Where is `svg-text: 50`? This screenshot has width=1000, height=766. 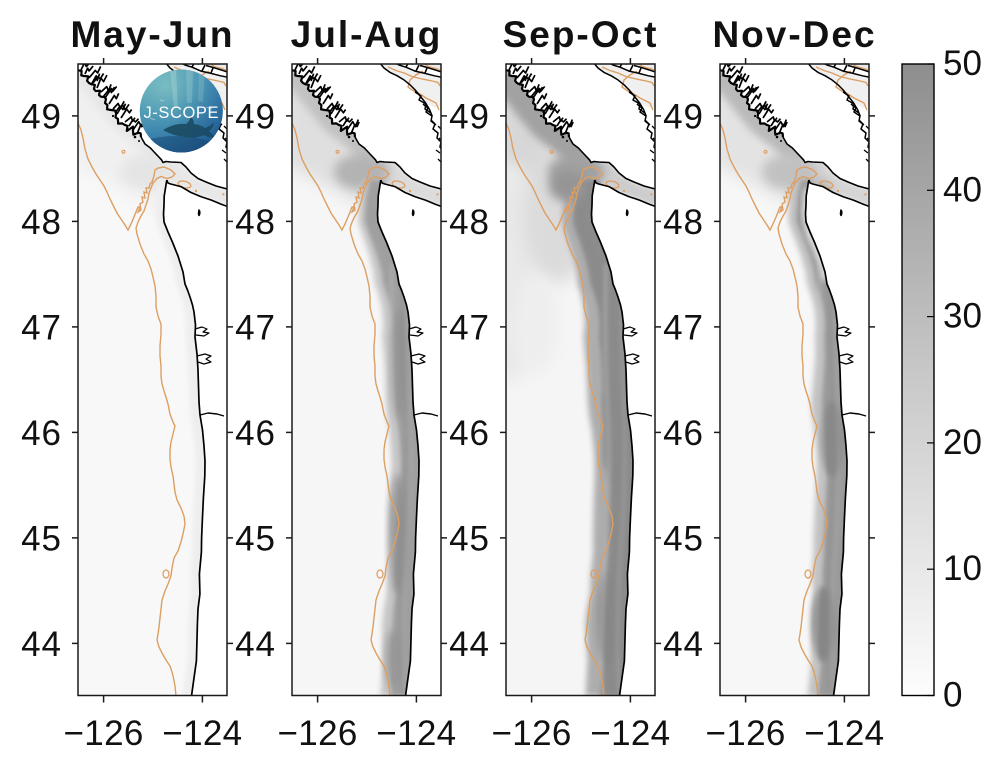
svg-text: 50 is located at coordinates (962, 63).